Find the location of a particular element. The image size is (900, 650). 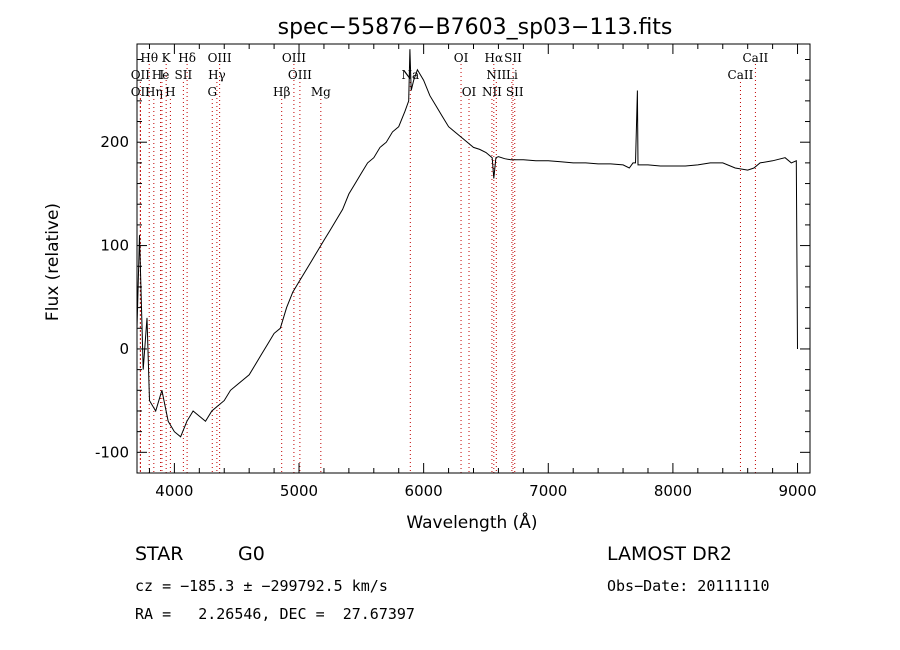

spectral-line-label: Hθ is located at coordinates (149, 58).